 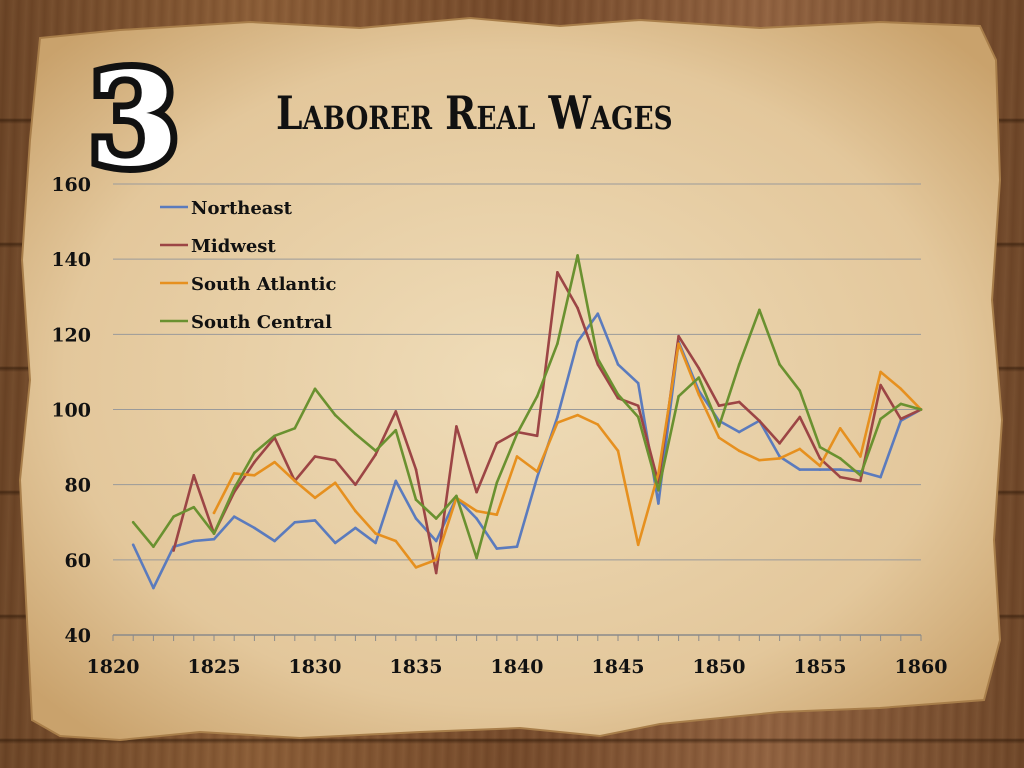 I want to click on x-tick-label: 1835, so click(x=416, y=667).